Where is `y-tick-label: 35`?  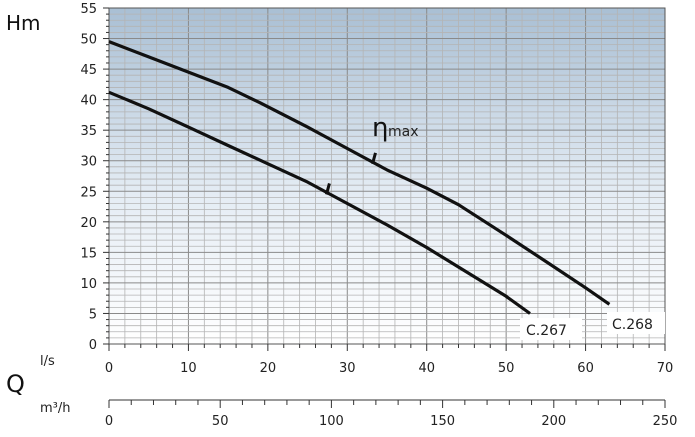 y-tick-label: 35 is located at coordinates (88, 131).